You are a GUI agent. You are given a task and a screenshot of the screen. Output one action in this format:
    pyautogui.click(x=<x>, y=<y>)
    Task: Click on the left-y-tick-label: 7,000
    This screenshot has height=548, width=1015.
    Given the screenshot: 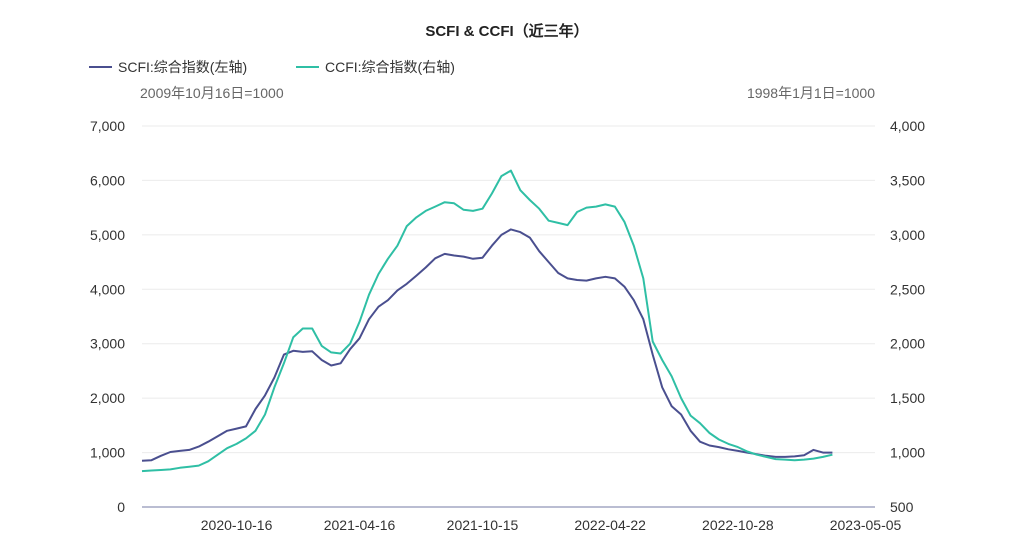 What is the action you would take?
    pyautogui.click(x=107, y=126)
    